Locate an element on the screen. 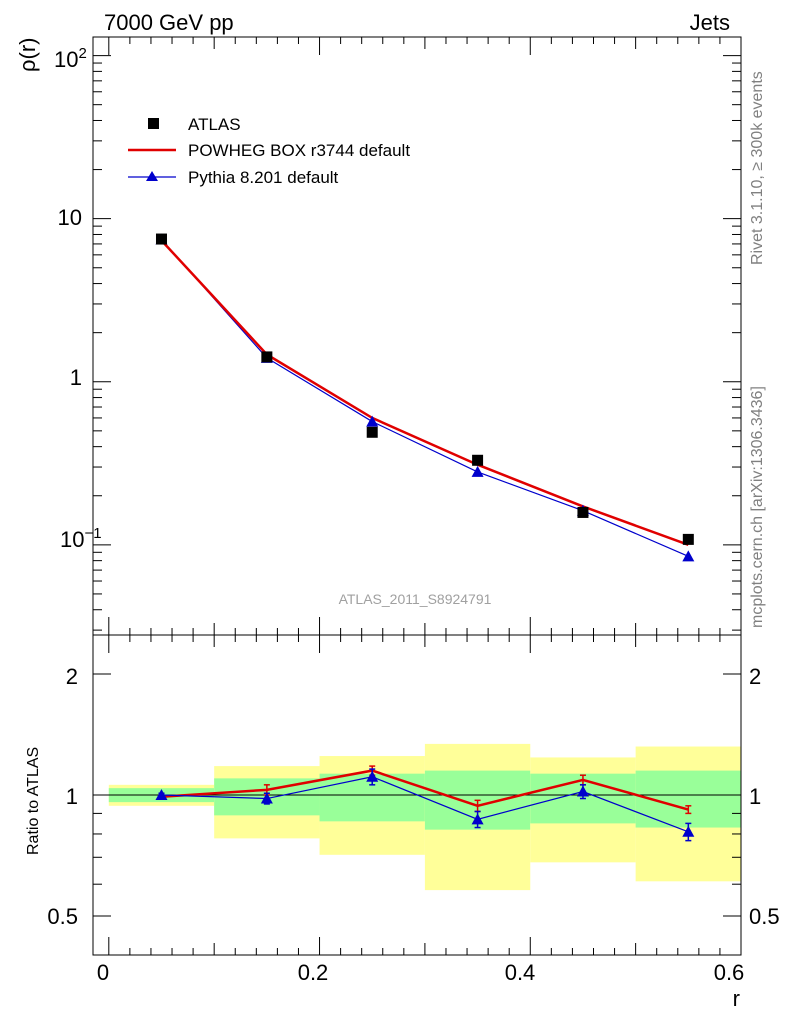 This screenshot has height=1024, width=786. legend-pythia-marker is located at coordinates (152, 176).